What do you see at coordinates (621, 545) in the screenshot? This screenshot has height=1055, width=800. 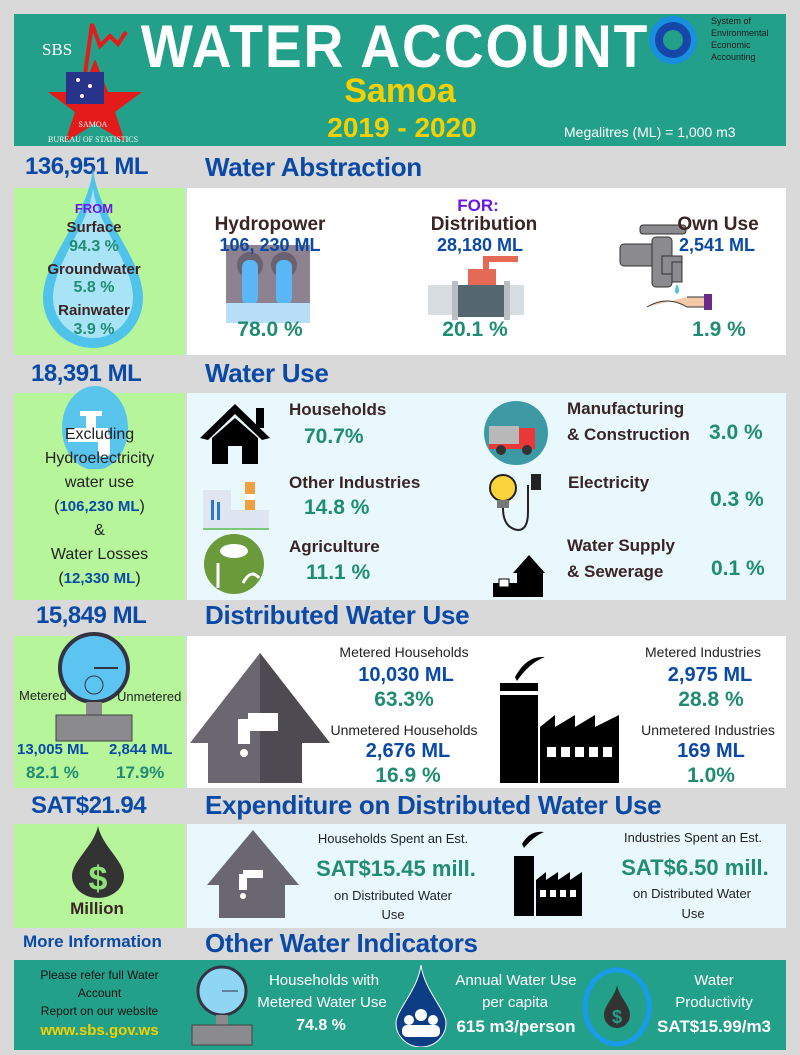 I see `sector-label: Water Supply` at bounding box center [621, 545].